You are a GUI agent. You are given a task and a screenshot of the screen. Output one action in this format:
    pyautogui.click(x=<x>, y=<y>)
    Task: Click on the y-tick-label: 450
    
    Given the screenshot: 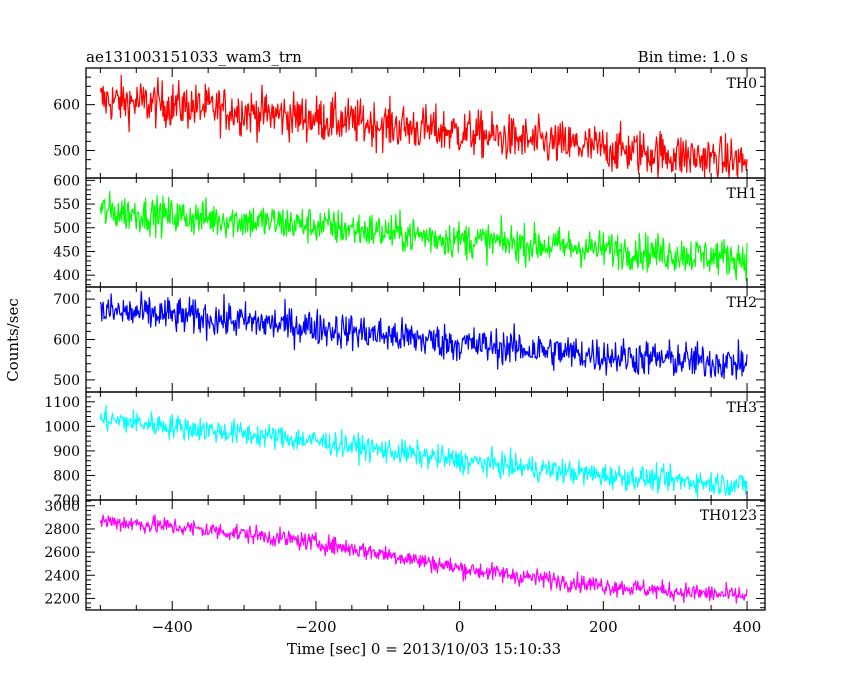 What is the action you would take?
    pyautogui.click(x=66, y=252)
    